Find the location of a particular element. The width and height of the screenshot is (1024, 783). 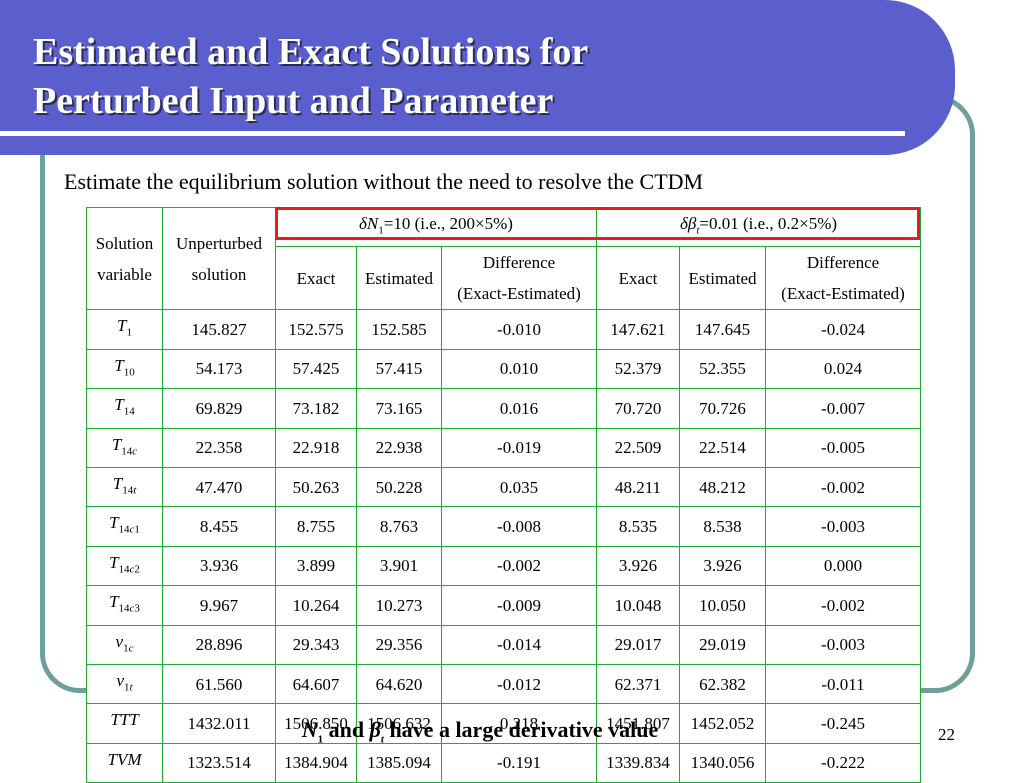

cell-estimated-2: 10.050 is located at coordinates (722, 605).